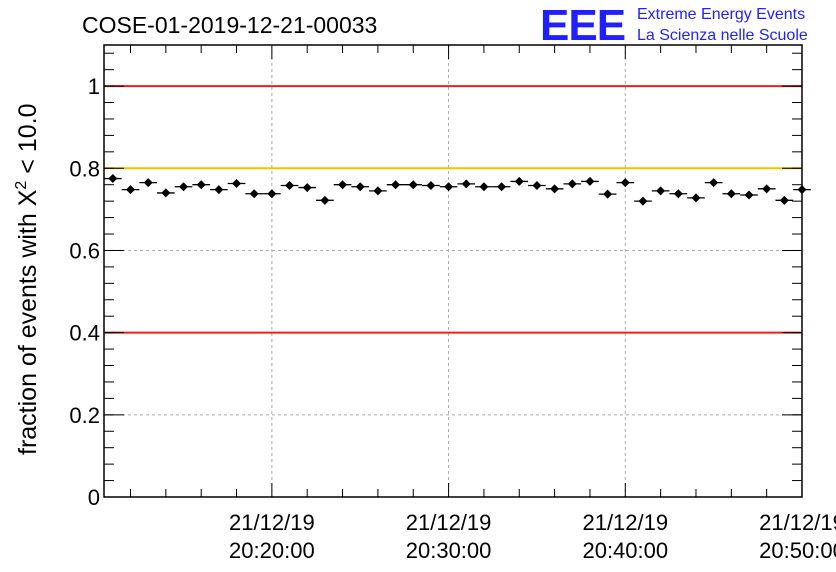 The height and width of the screenshot is (572, 836). What do you see at coordinates (28, 197) in the screenshot?
I see `y-axis-label-symbol: X` at bounding box center [28, 197].